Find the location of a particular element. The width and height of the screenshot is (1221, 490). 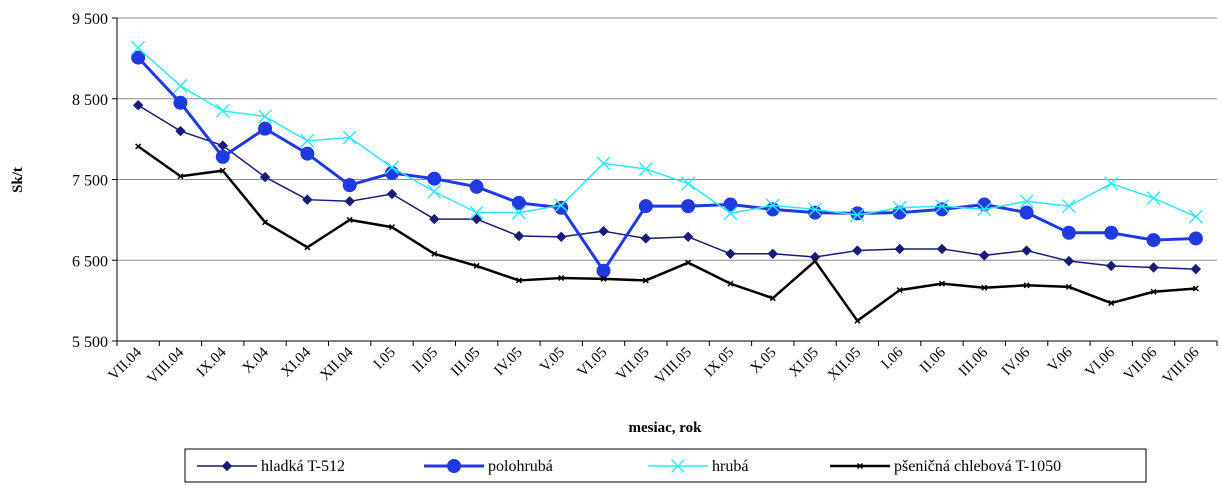

legend-label: hrubá is located at coordinates (730, 466).